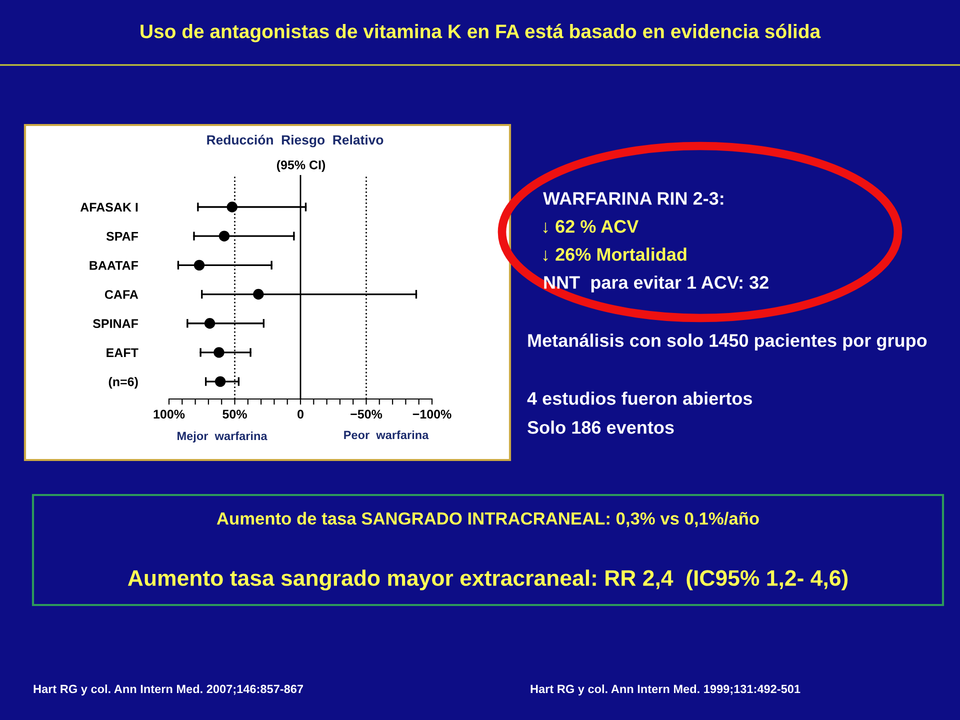 Image resolution: width=960 pixels, height=720 pixels. Describe the element at coordinates (591, 227) in the screenshot. I see `text: ↓ 62 % ACV` at that location.